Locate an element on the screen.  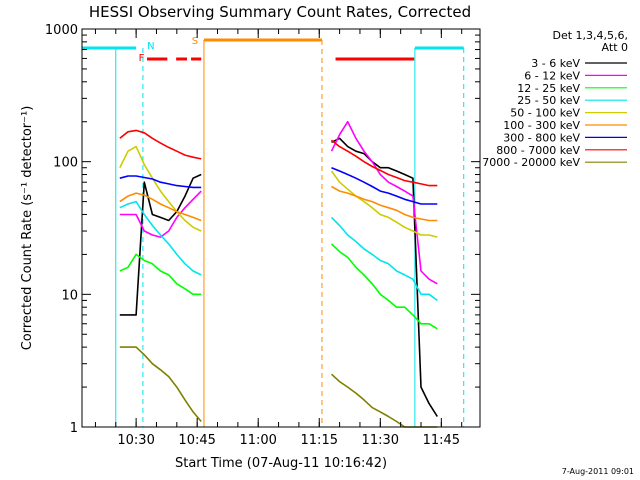
flag-label-s: S is located at coordinates (195, 41).